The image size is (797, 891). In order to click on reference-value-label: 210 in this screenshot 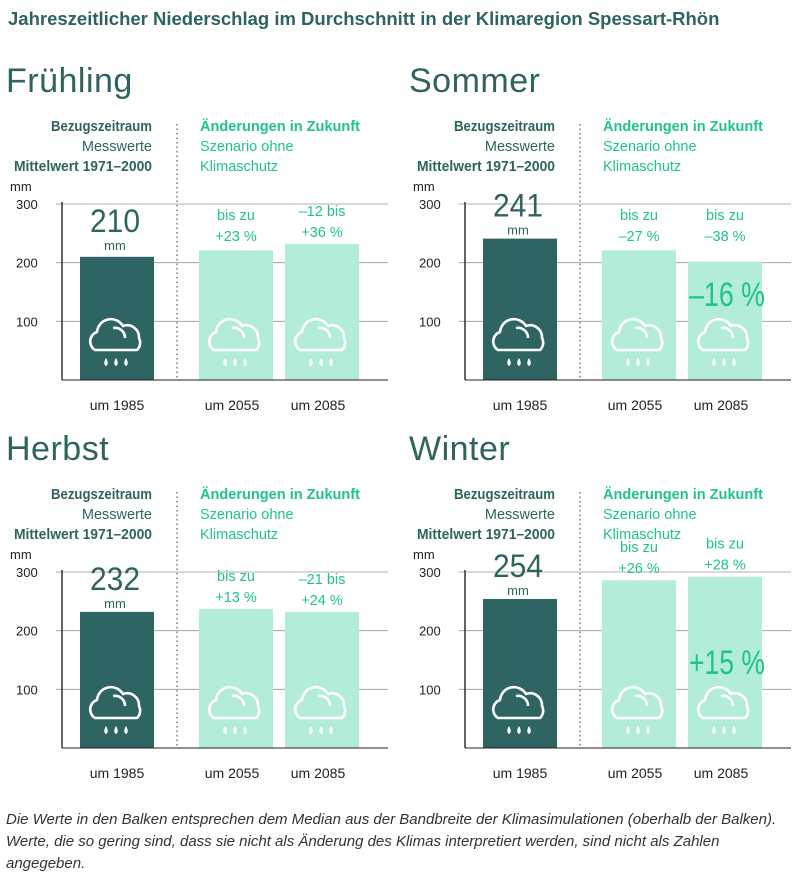, I will do `click(115, 221)`.